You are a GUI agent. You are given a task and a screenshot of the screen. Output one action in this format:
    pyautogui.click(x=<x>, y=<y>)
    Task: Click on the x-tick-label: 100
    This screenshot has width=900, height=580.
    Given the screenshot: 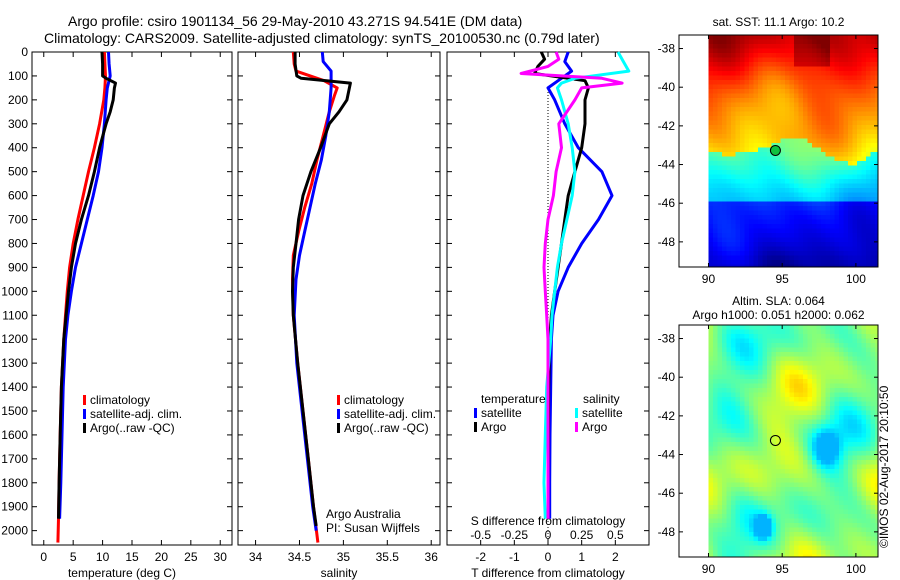 What is the action you would take?
    pyautogui.click(x=856, y=569)
    